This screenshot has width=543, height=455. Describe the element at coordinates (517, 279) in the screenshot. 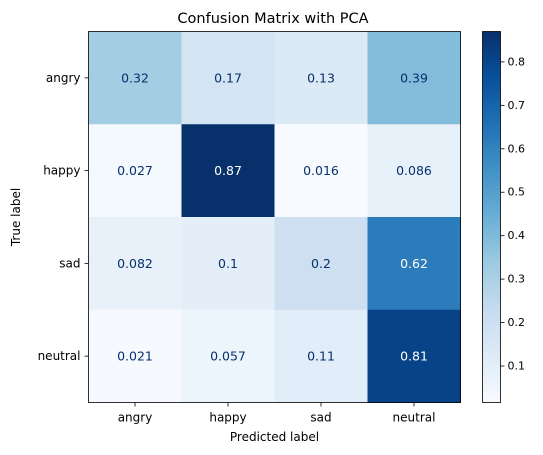

I see `colorbar-tick-label: 0.3` at that location.